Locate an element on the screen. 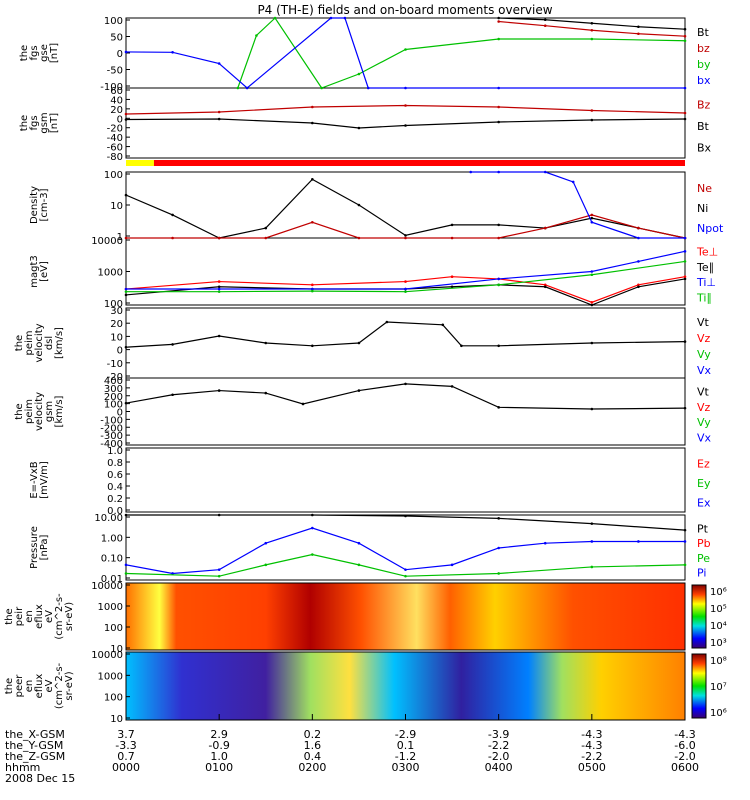 The height and width of the screenshot is (800, 750). series-line-bx is located at coordinates (405, 53).